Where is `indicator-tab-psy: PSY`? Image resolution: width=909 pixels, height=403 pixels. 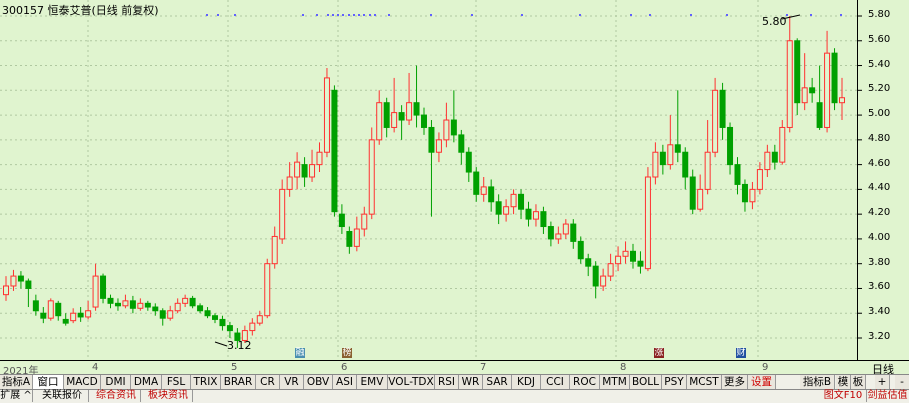 indicator-tab-psy: PSY is located at coordinates (674, 382).